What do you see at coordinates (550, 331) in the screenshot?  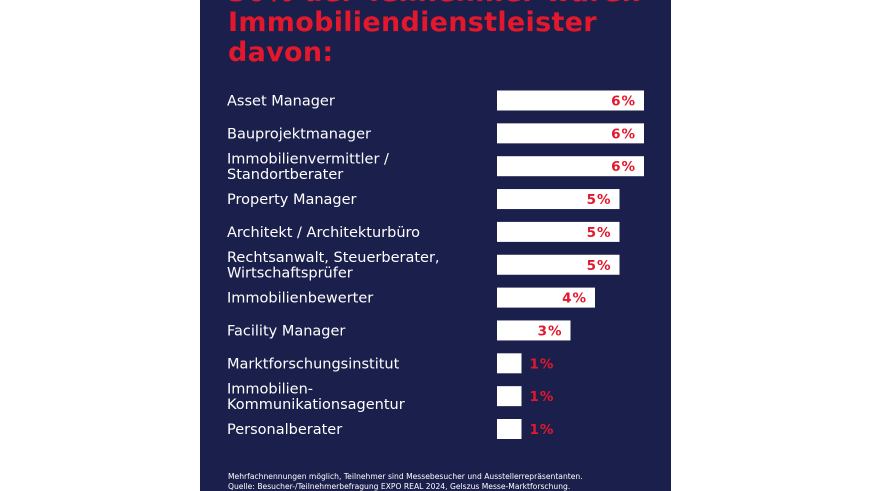 I see `value-label: 3%` at bounding box center [550, 331].